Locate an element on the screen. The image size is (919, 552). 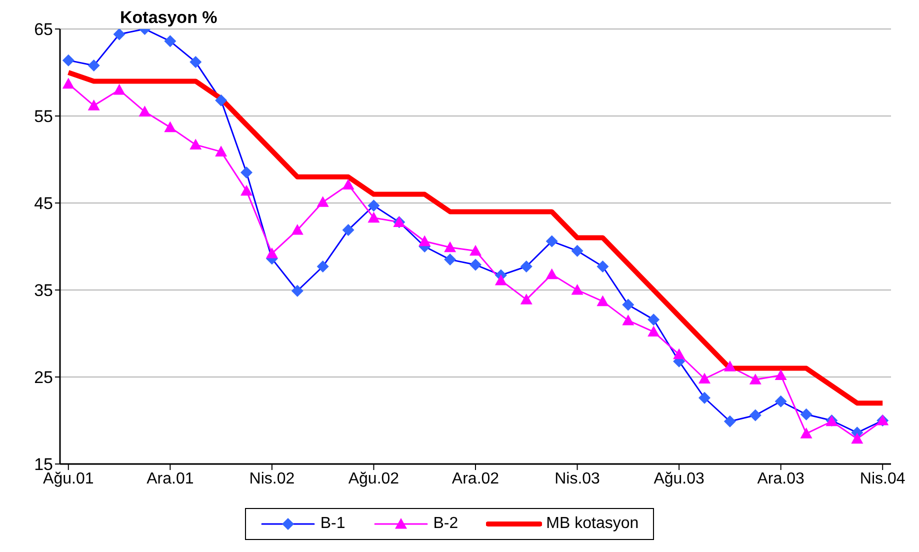
x-tick-label: Ağu.02 is located at coordinates (374, 479).